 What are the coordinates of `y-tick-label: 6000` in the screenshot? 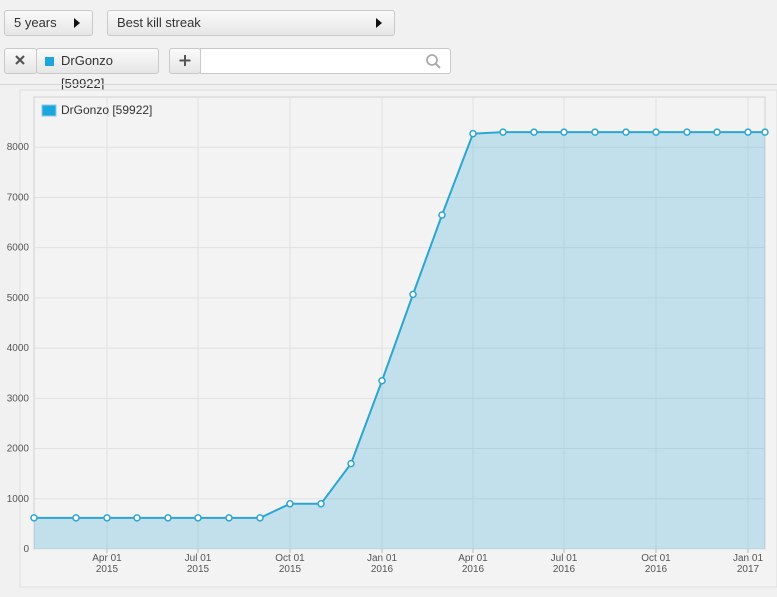 It's located at (18, 248).